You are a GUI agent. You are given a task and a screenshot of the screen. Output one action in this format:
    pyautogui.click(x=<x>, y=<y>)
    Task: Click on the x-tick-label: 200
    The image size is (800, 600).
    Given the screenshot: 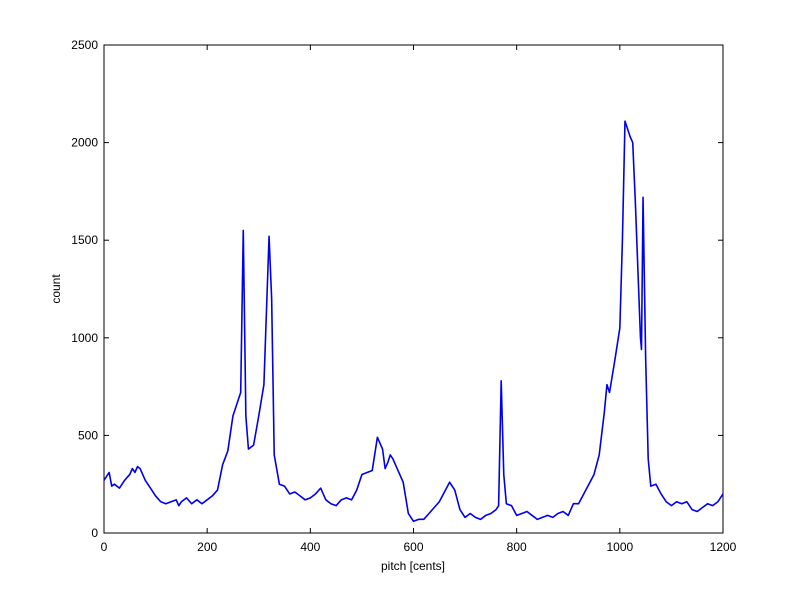 What is the action you would take?
    pyautogui.click(x=207, y=547)
    